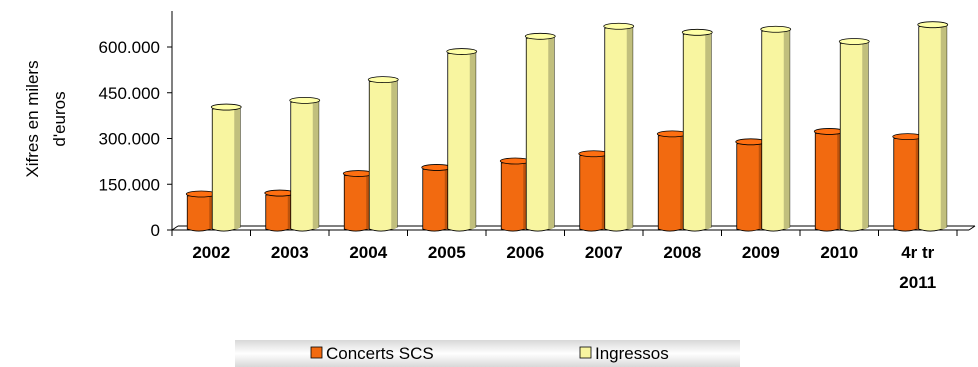  What do you see at coordinates (211, 252) in the screenshot?
I see `x-tick-label: 2002` at bounding box center [211, 252].